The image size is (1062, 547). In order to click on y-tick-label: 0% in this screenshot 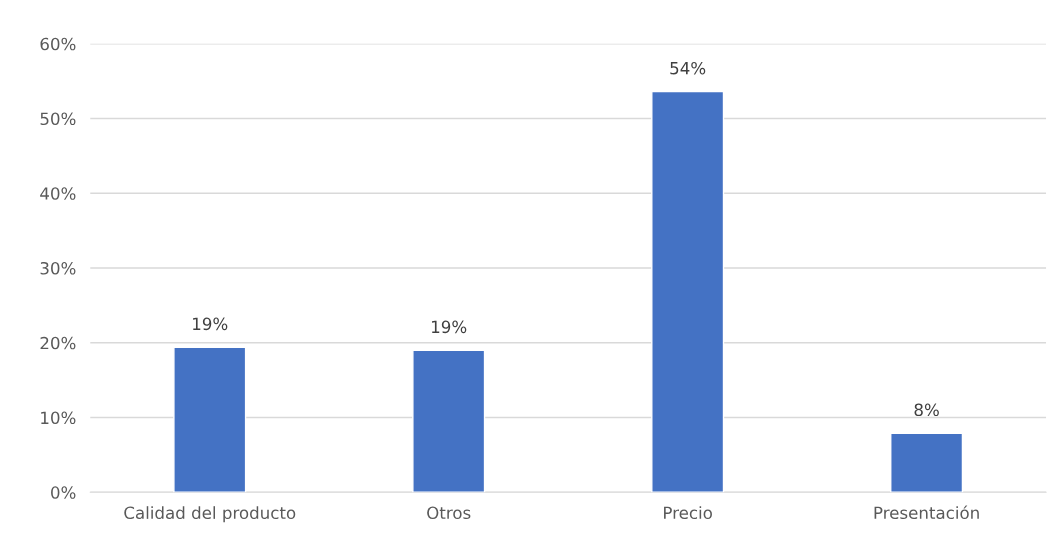, I will do `click(63, 492)`.